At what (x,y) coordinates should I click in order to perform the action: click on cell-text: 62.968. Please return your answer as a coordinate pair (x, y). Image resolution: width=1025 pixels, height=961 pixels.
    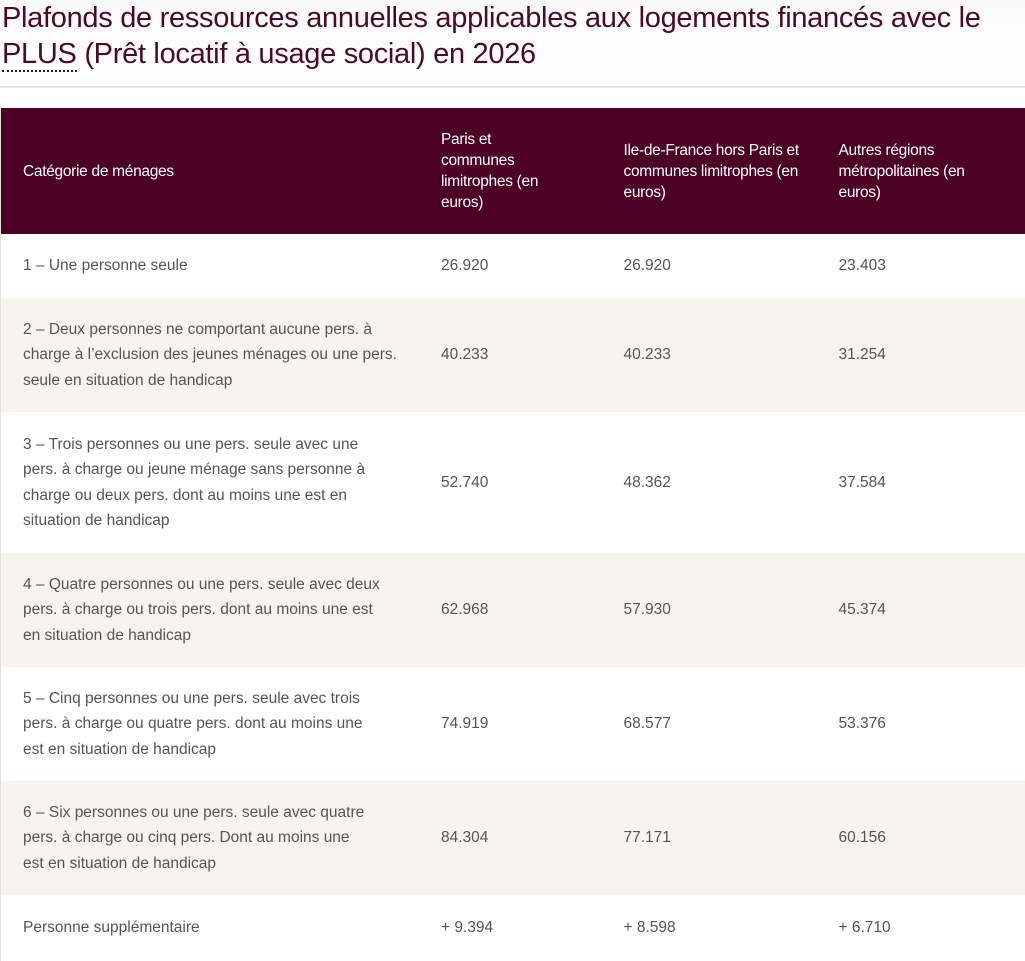
    Looking at the image, I should click on (465, 610).